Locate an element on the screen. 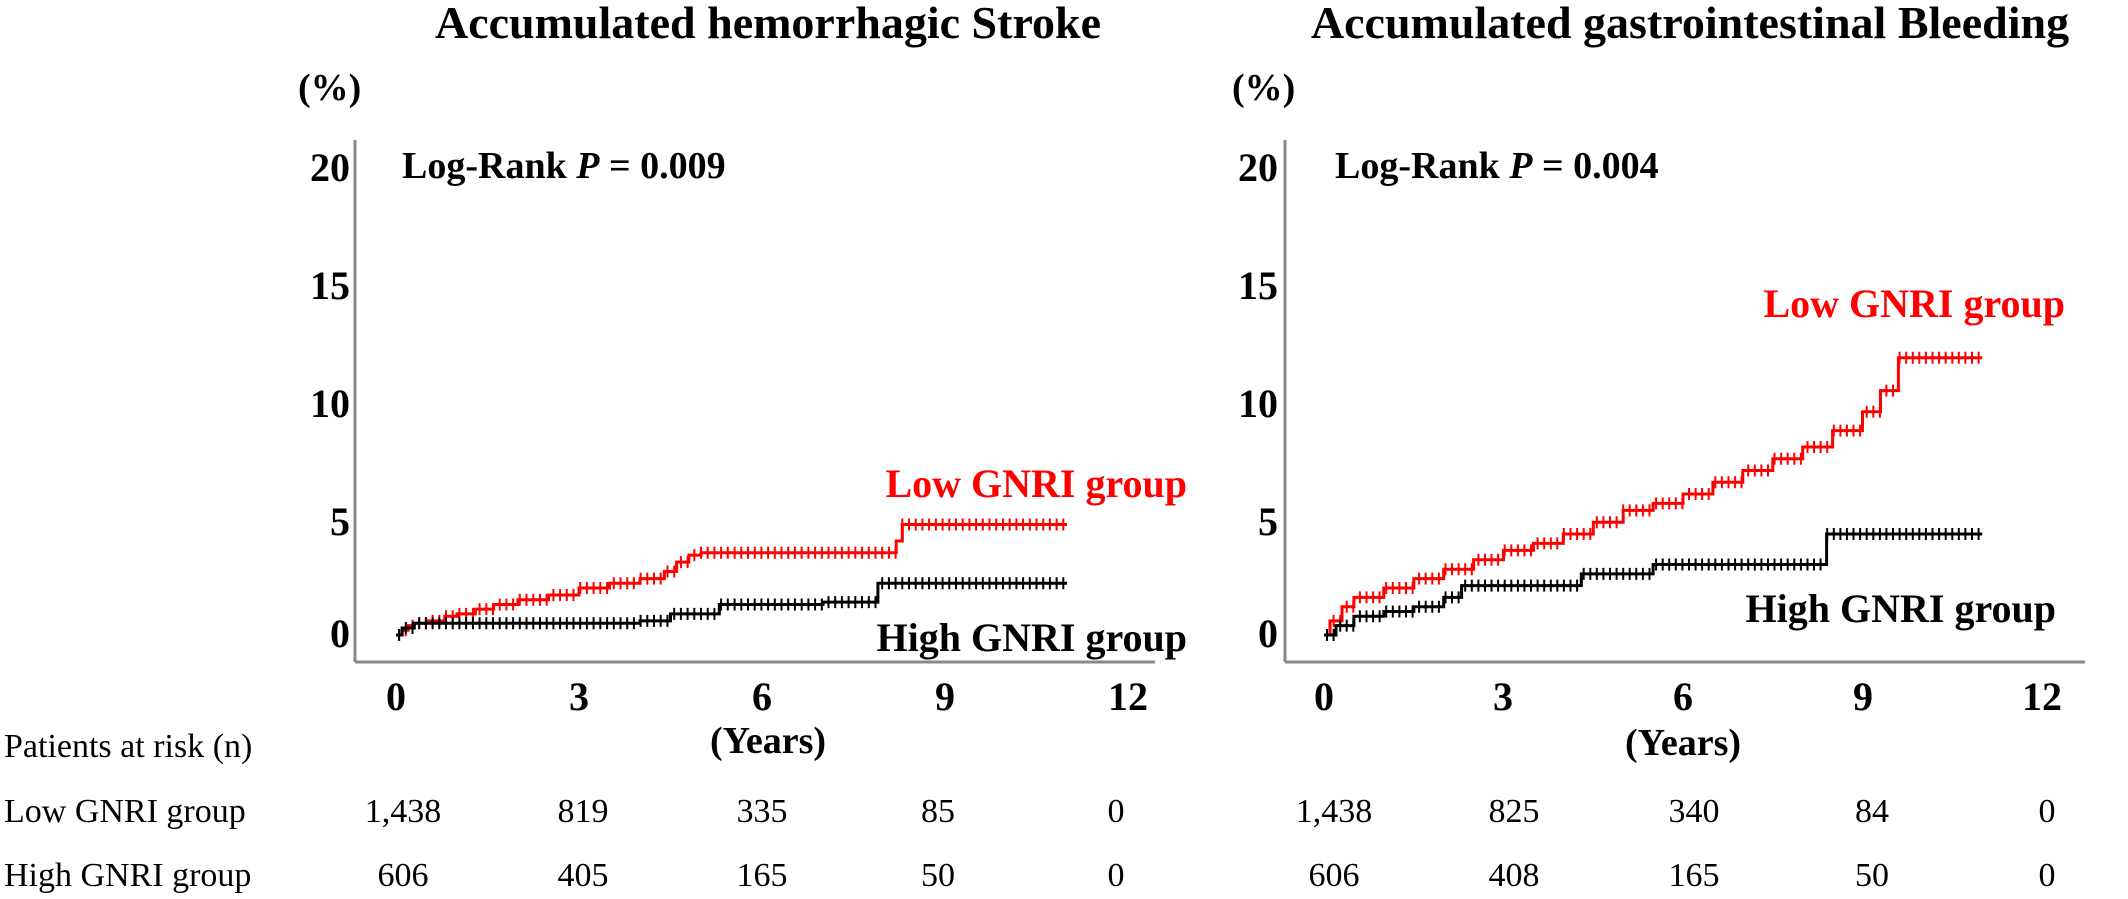 This screenshot has height=899, width=2128. risk-cell: 405 is located at coordinates (583, 875).